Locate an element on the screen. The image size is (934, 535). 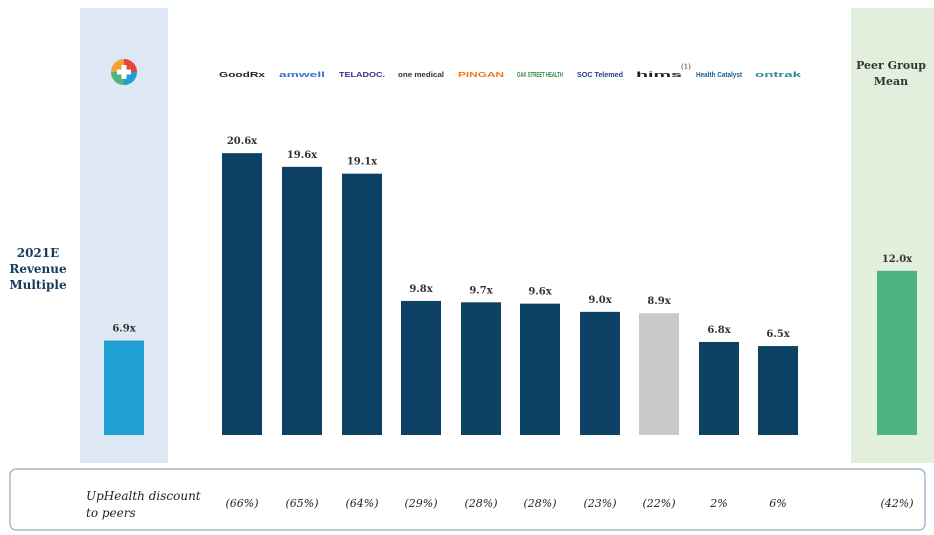
value-label: 19.6x is located at coordinates (302, 155).